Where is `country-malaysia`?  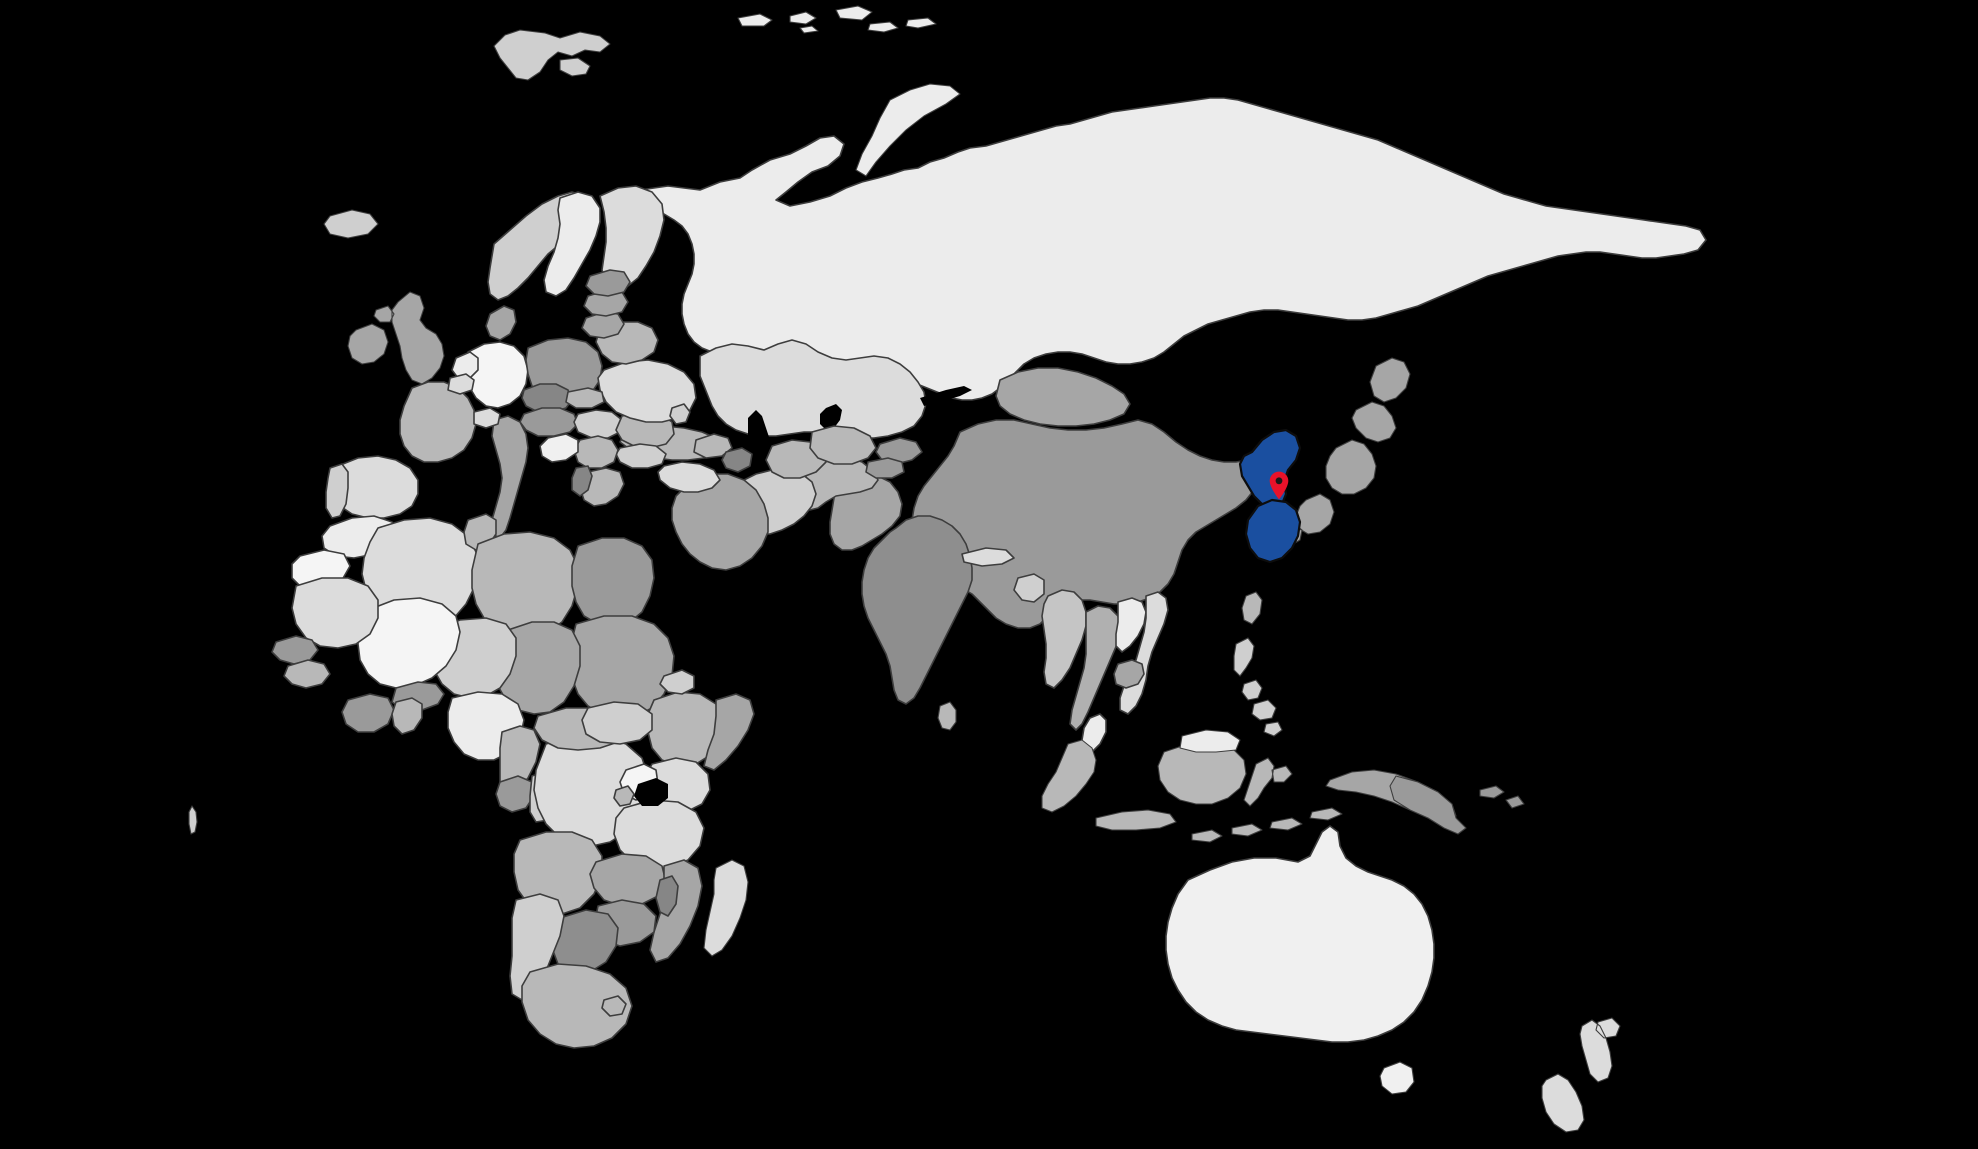
country-malaysia is located at coordinates (1094, 733).